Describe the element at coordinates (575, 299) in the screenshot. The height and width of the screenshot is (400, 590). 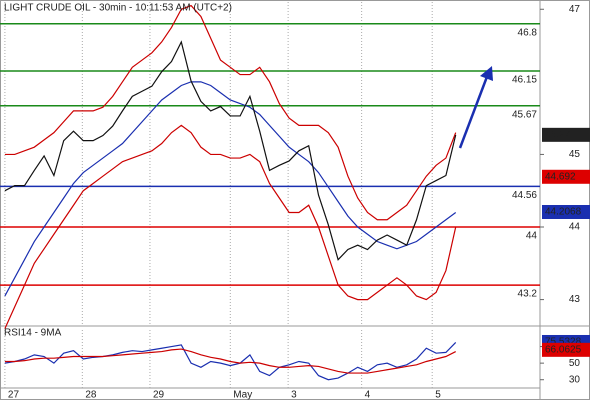
I see `y-tick-label: 43` at that location.